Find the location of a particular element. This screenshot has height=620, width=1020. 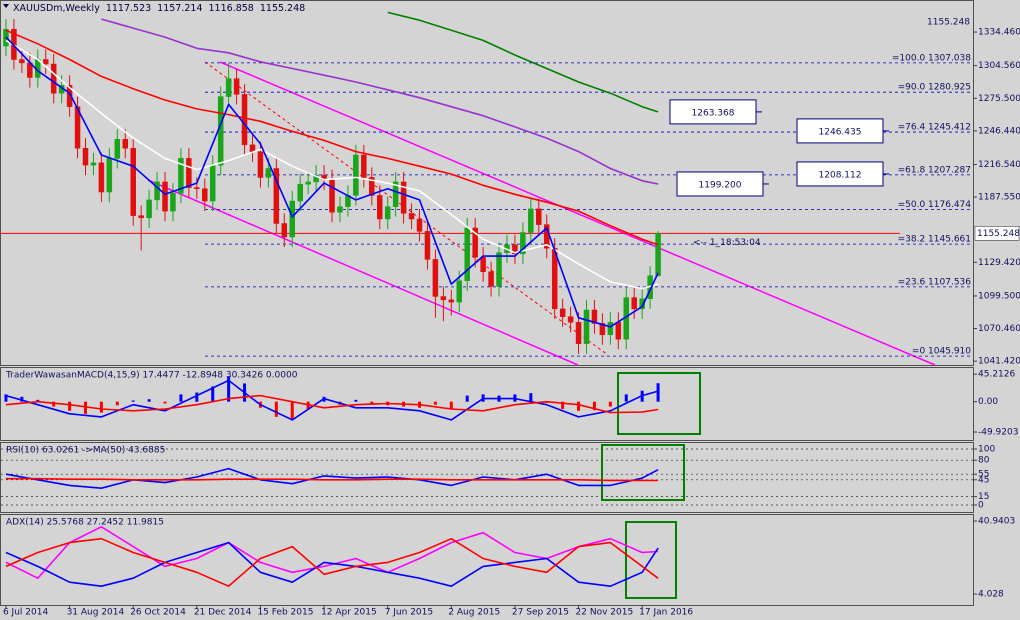

y-tick-label: 1187.550 is located at coordinates (999, 198).